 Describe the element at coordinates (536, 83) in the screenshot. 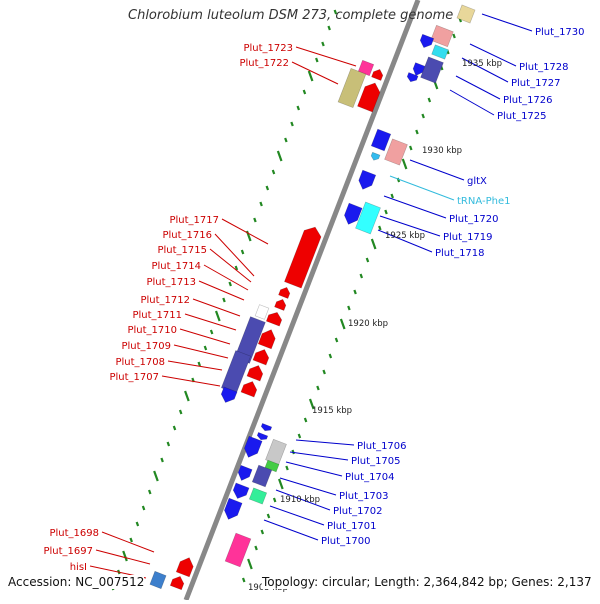

I see `right-gene-label: Plut_1727` at that location.